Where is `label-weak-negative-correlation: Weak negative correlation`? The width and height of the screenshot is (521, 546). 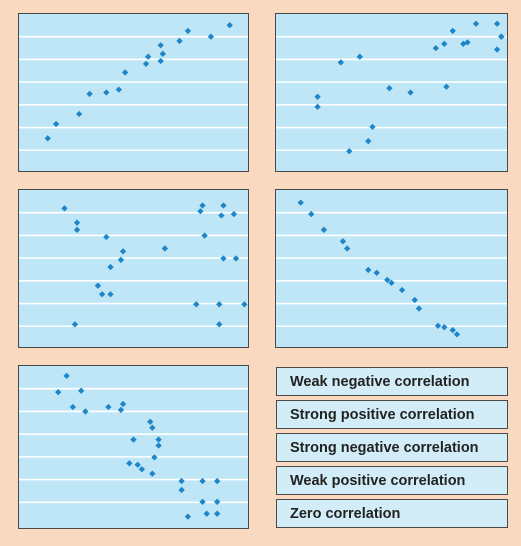
label-weak-negative-correlation: Weak negative correlation is located at coordinates (392, 381).